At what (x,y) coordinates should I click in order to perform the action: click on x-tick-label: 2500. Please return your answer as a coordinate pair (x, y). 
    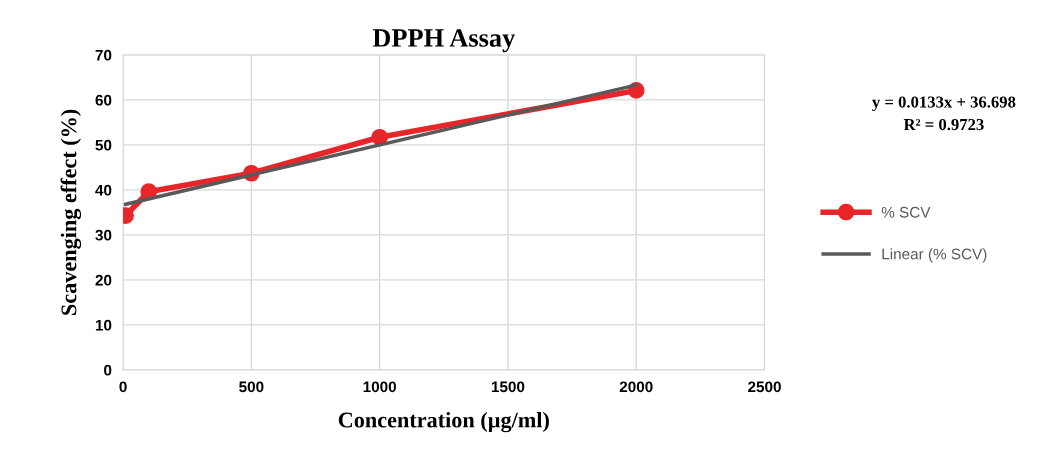
    Looking at the image, I should click on (764, 387).